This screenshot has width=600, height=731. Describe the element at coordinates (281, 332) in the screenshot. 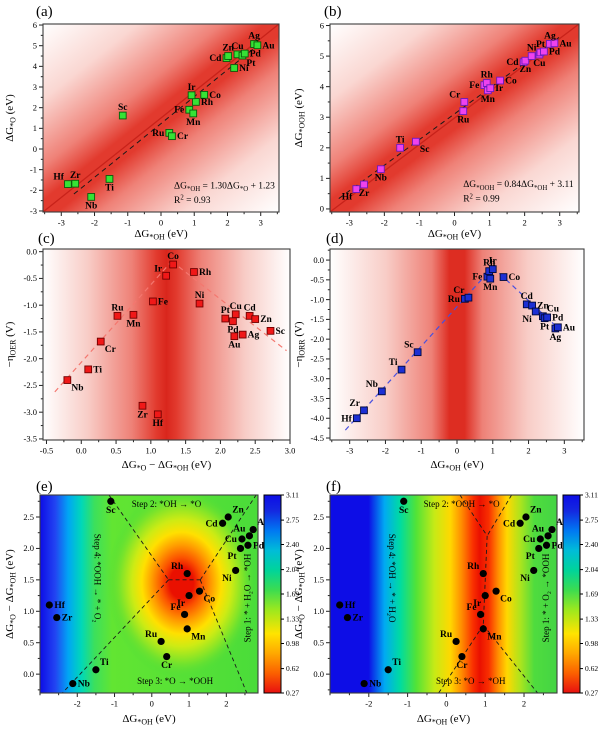

I see `point-label-c-Sc: Sc` at that location.